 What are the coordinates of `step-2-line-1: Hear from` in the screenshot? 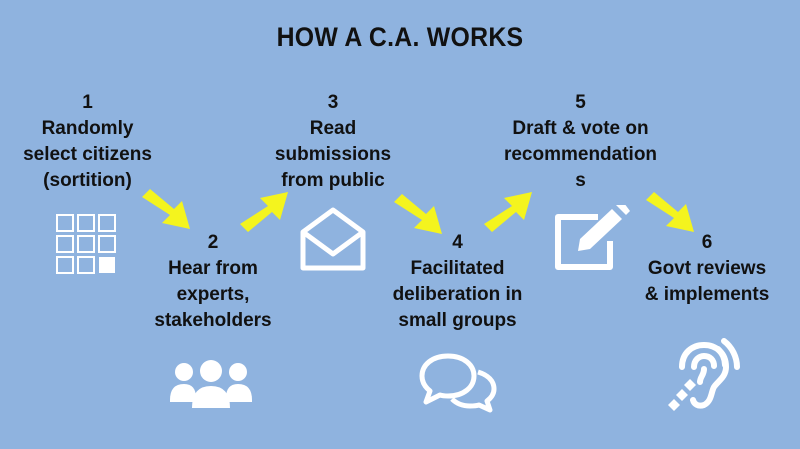 It's located at (213, 268).